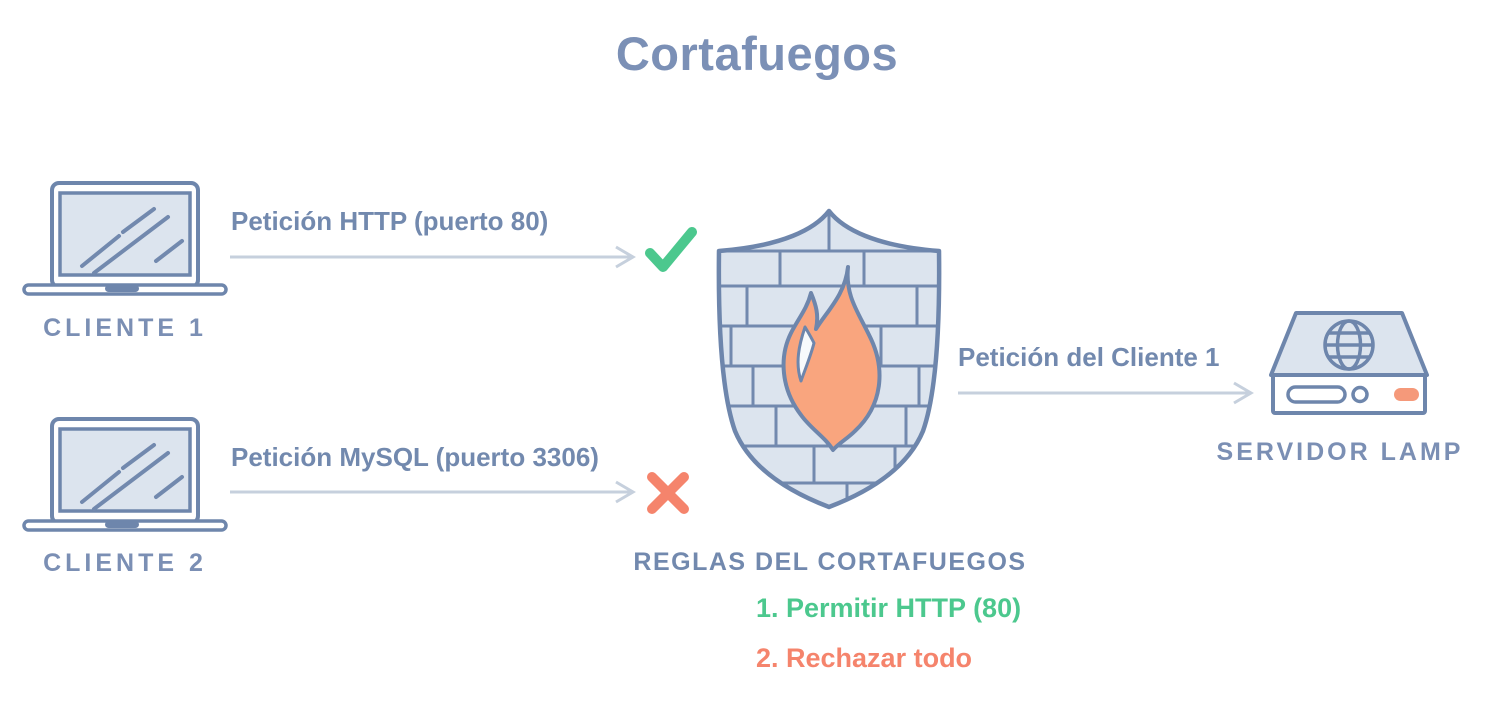 This screenshot has height=706, width=1491. Describe the element at coordinates (1089, 357) in the screenshot. I see `server-request-label: Petición del Cliente 1` at that location.